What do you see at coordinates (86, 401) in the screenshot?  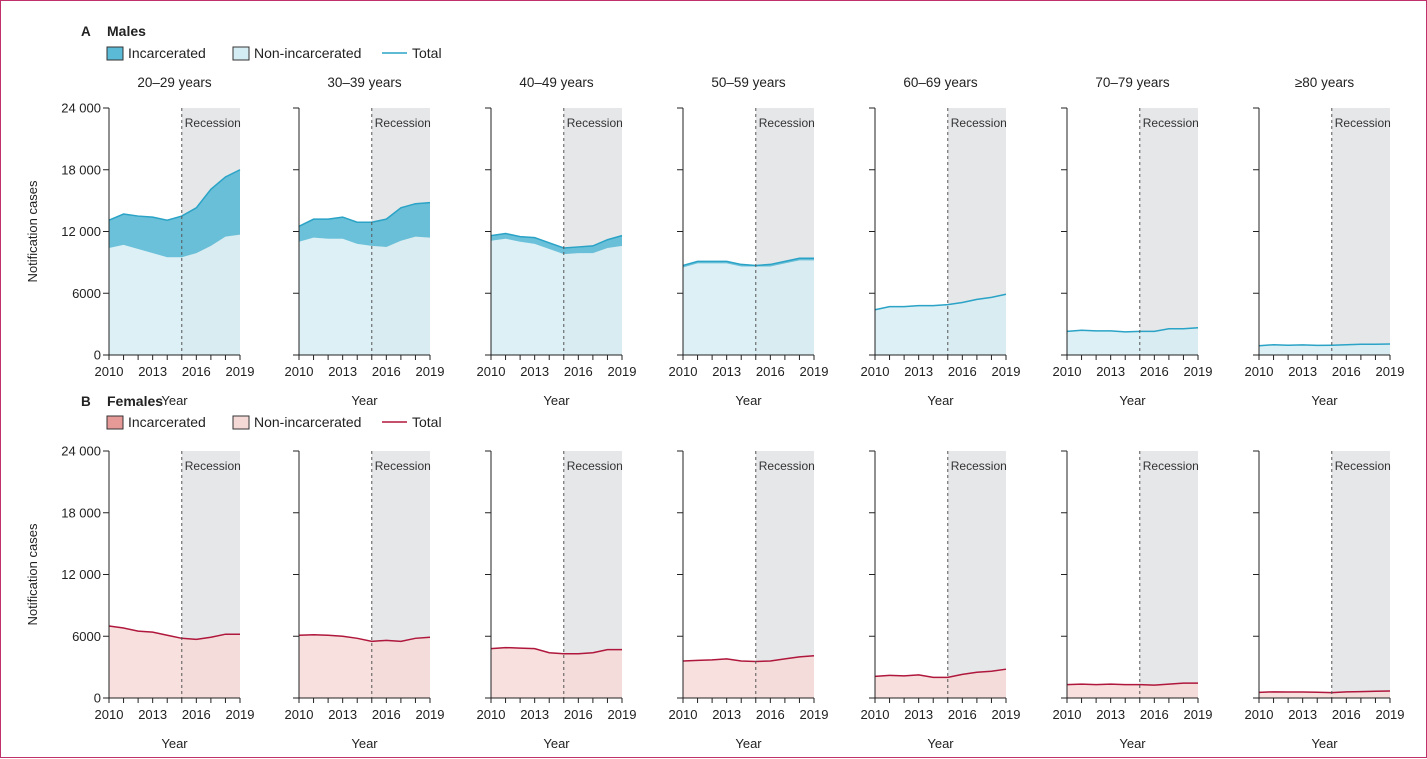 I see `panel-letter: B` at bounding box center [86, 401].